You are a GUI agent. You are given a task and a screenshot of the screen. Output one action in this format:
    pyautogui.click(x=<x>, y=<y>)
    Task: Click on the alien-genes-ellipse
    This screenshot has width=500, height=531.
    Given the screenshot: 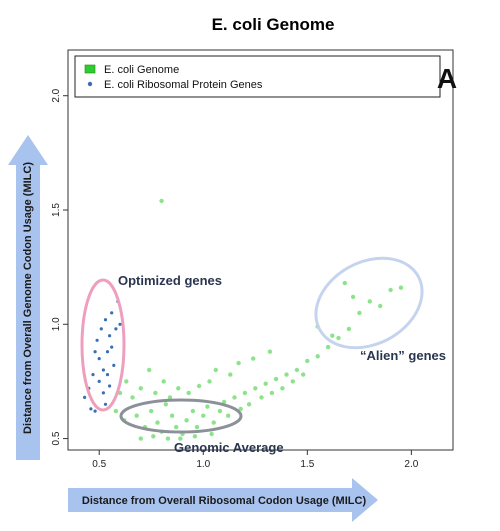 What is the action you would take?
    pyautogui.click(x=369, y=303)
    